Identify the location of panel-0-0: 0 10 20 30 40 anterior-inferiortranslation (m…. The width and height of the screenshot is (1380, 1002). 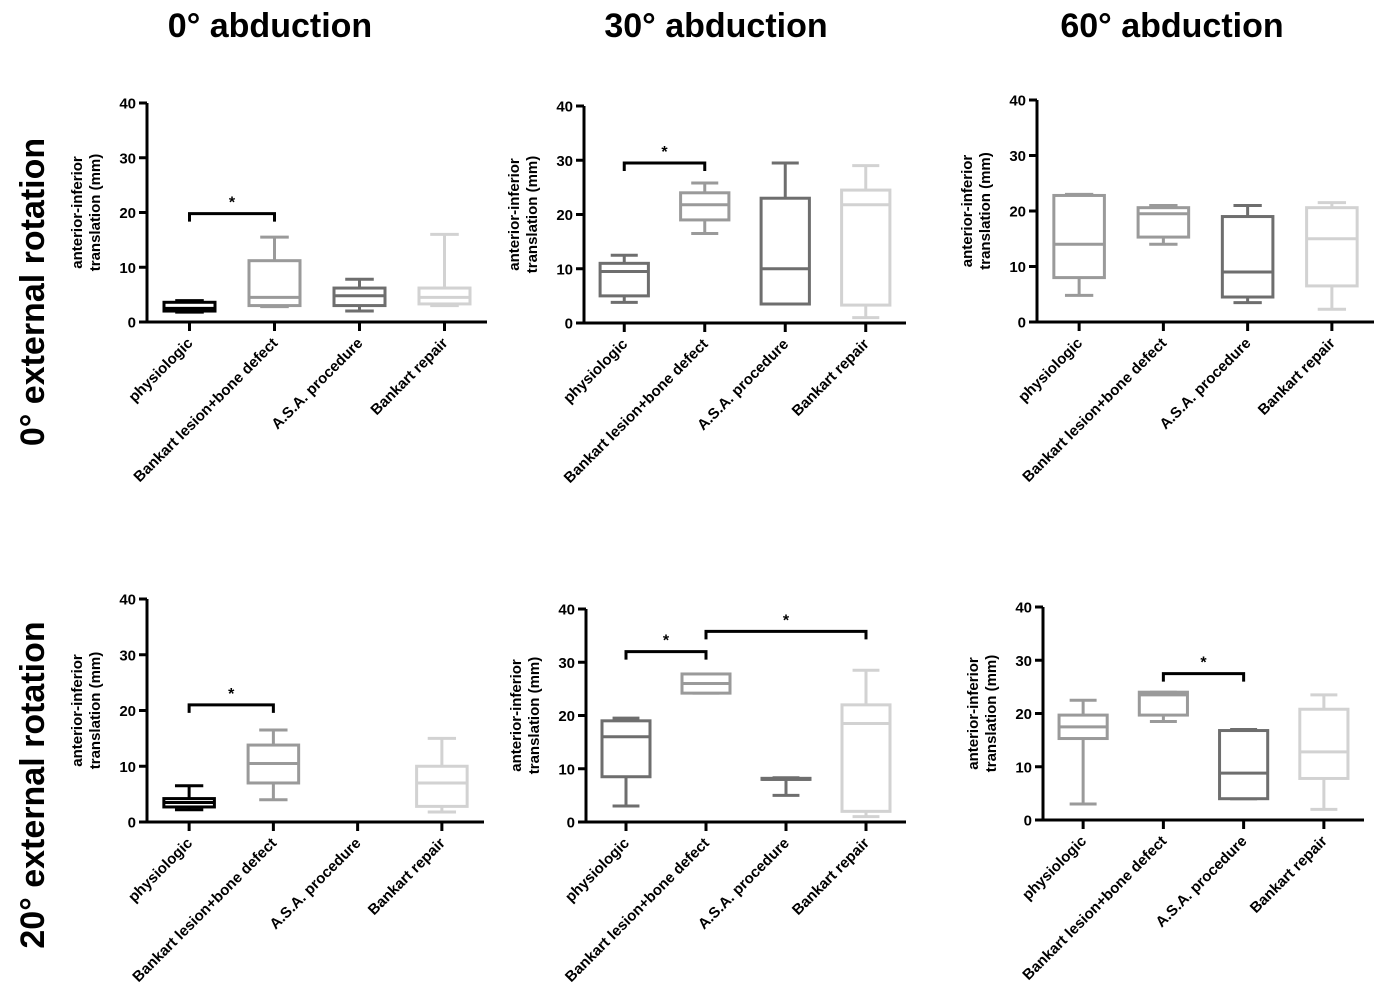
(278, 291).